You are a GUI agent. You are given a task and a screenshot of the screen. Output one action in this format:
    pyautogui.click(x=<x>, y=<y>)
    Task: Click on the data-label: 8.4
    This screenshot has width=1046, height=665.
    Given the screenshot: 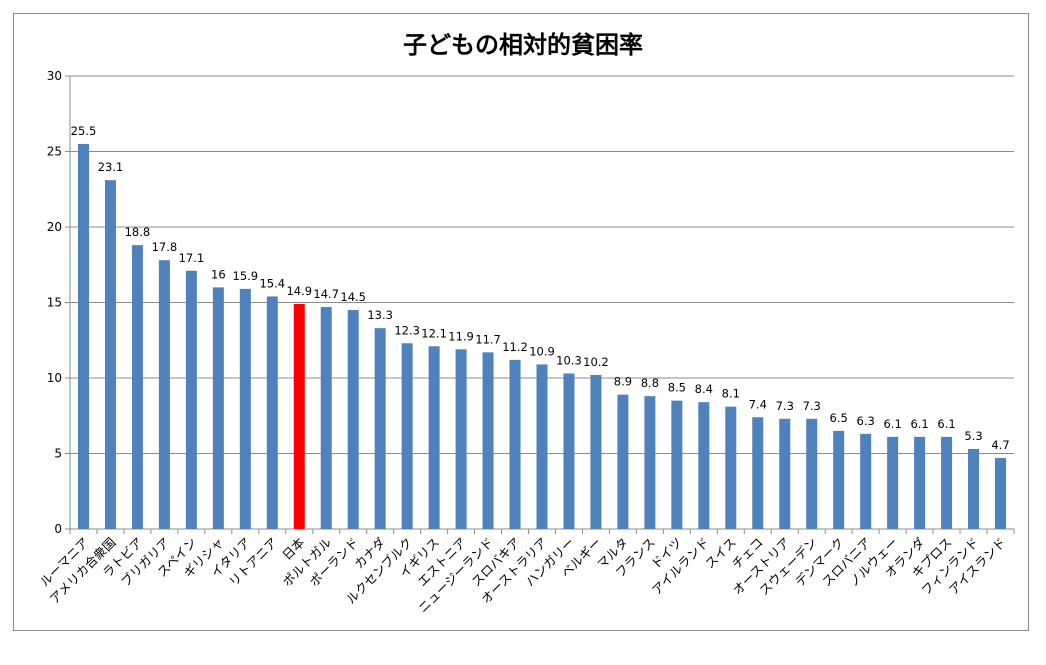 What is the action you would take?
    pyautogui.click(x=704, y=389)
    